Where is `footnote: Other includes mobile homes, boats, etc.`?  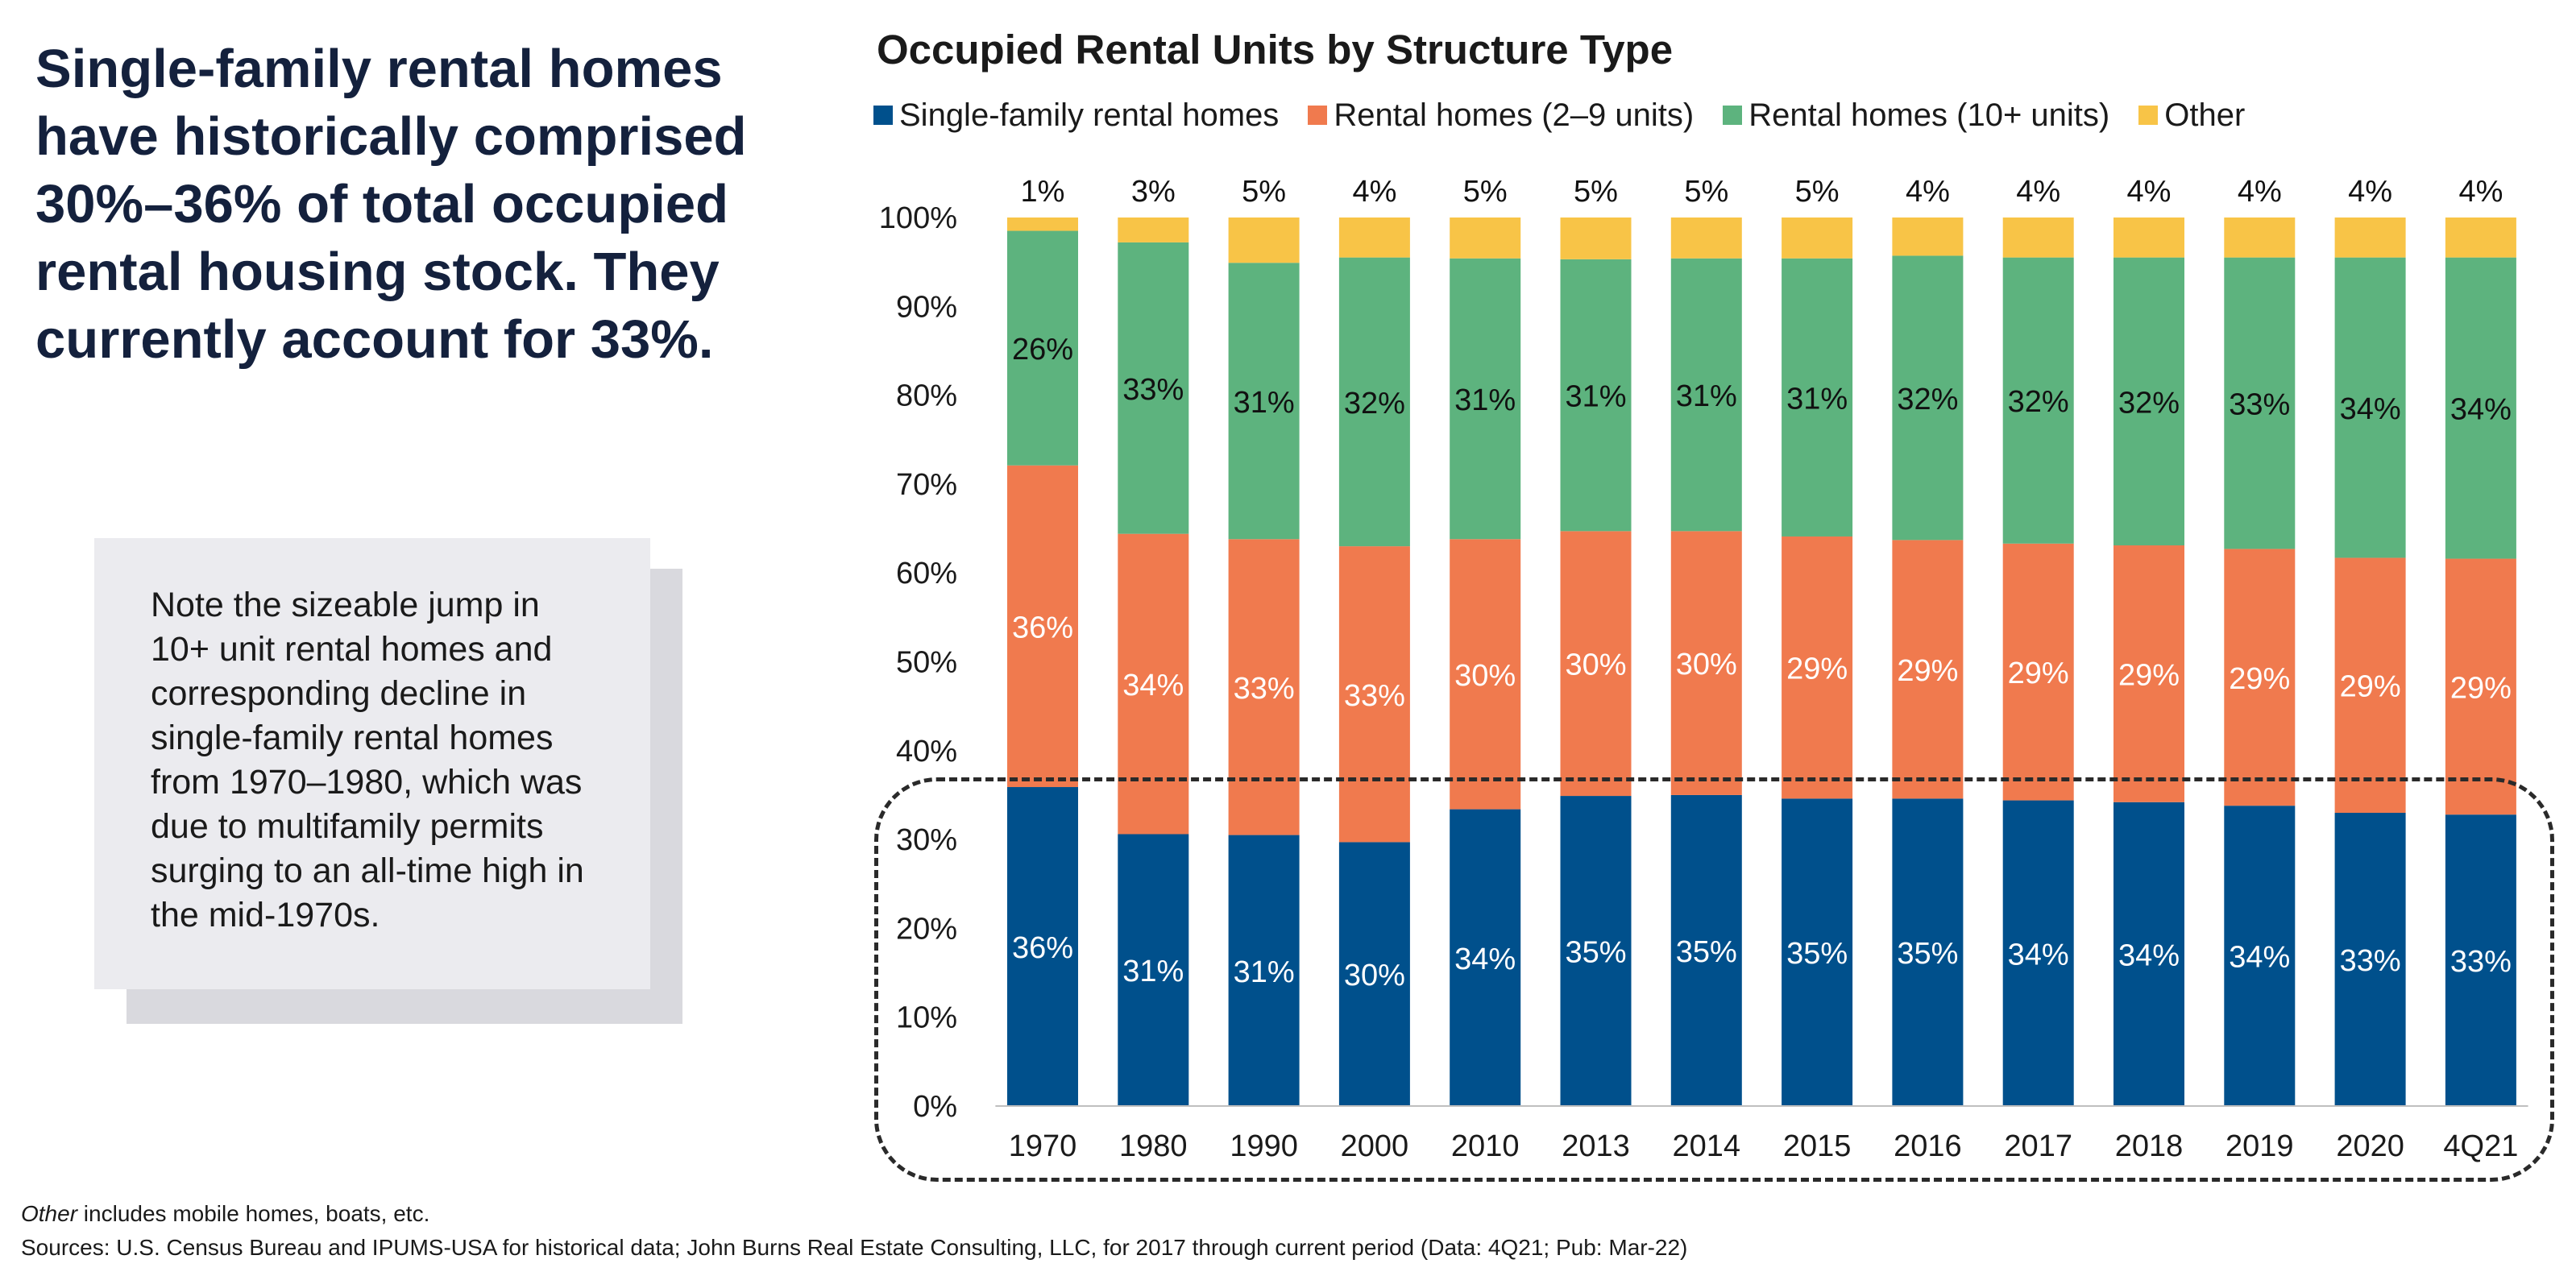 footnote: Other includes mobile homes, boats, etc. is located at coordinates (225, 1214).